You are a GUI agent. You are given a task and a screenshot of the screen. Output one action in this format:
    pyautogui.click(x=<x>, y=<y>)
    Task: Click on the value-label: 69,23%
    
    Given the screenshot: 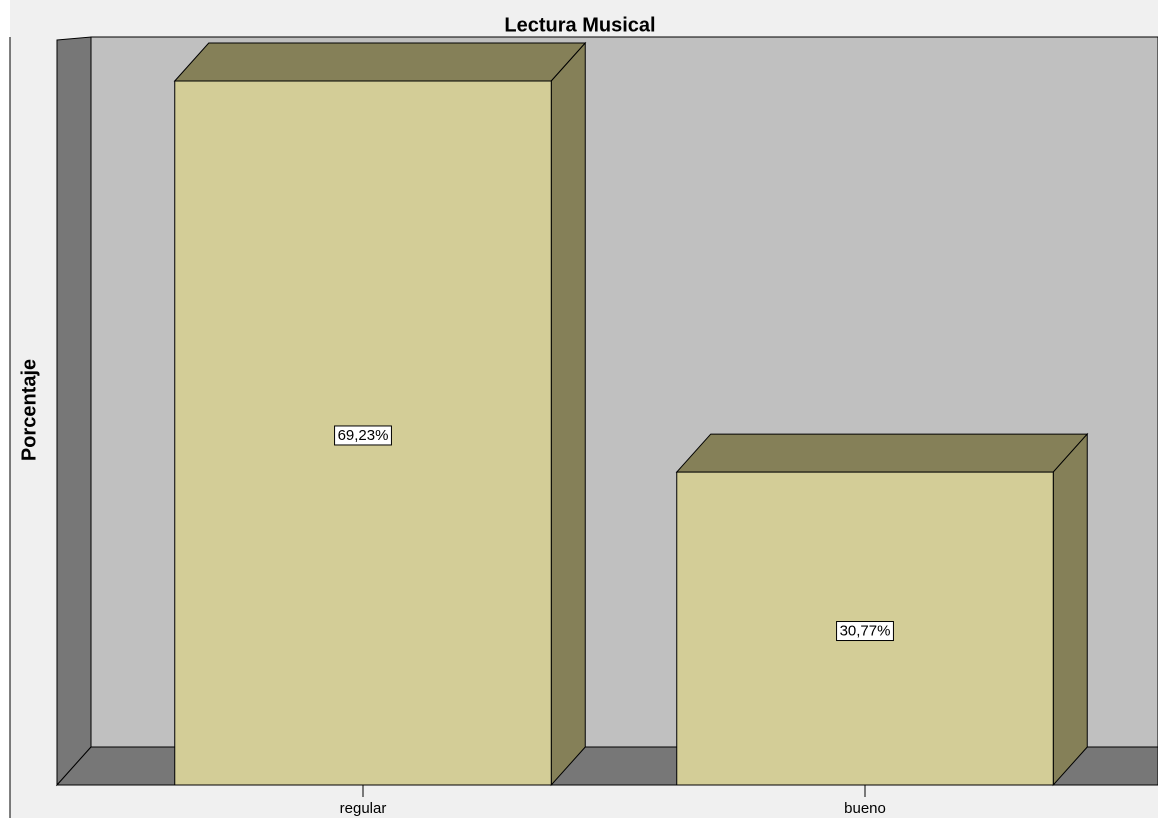 What is the action you would take?
    pyautogui.click(x=363, y=435)
    